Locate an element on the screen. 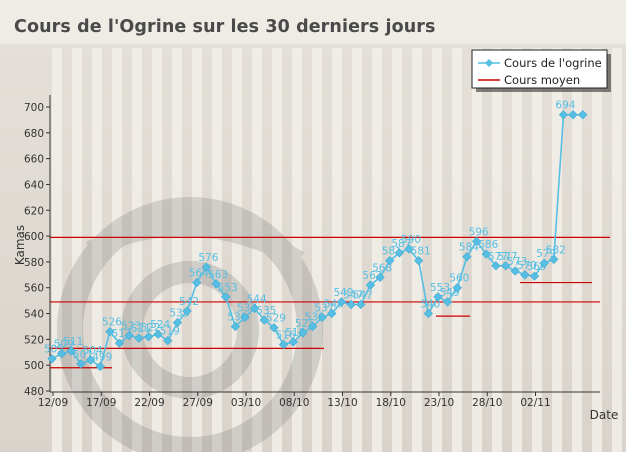 This screenshot has height=452, width=626. y-tick-label: 540 is located at coordinates (34, 315).